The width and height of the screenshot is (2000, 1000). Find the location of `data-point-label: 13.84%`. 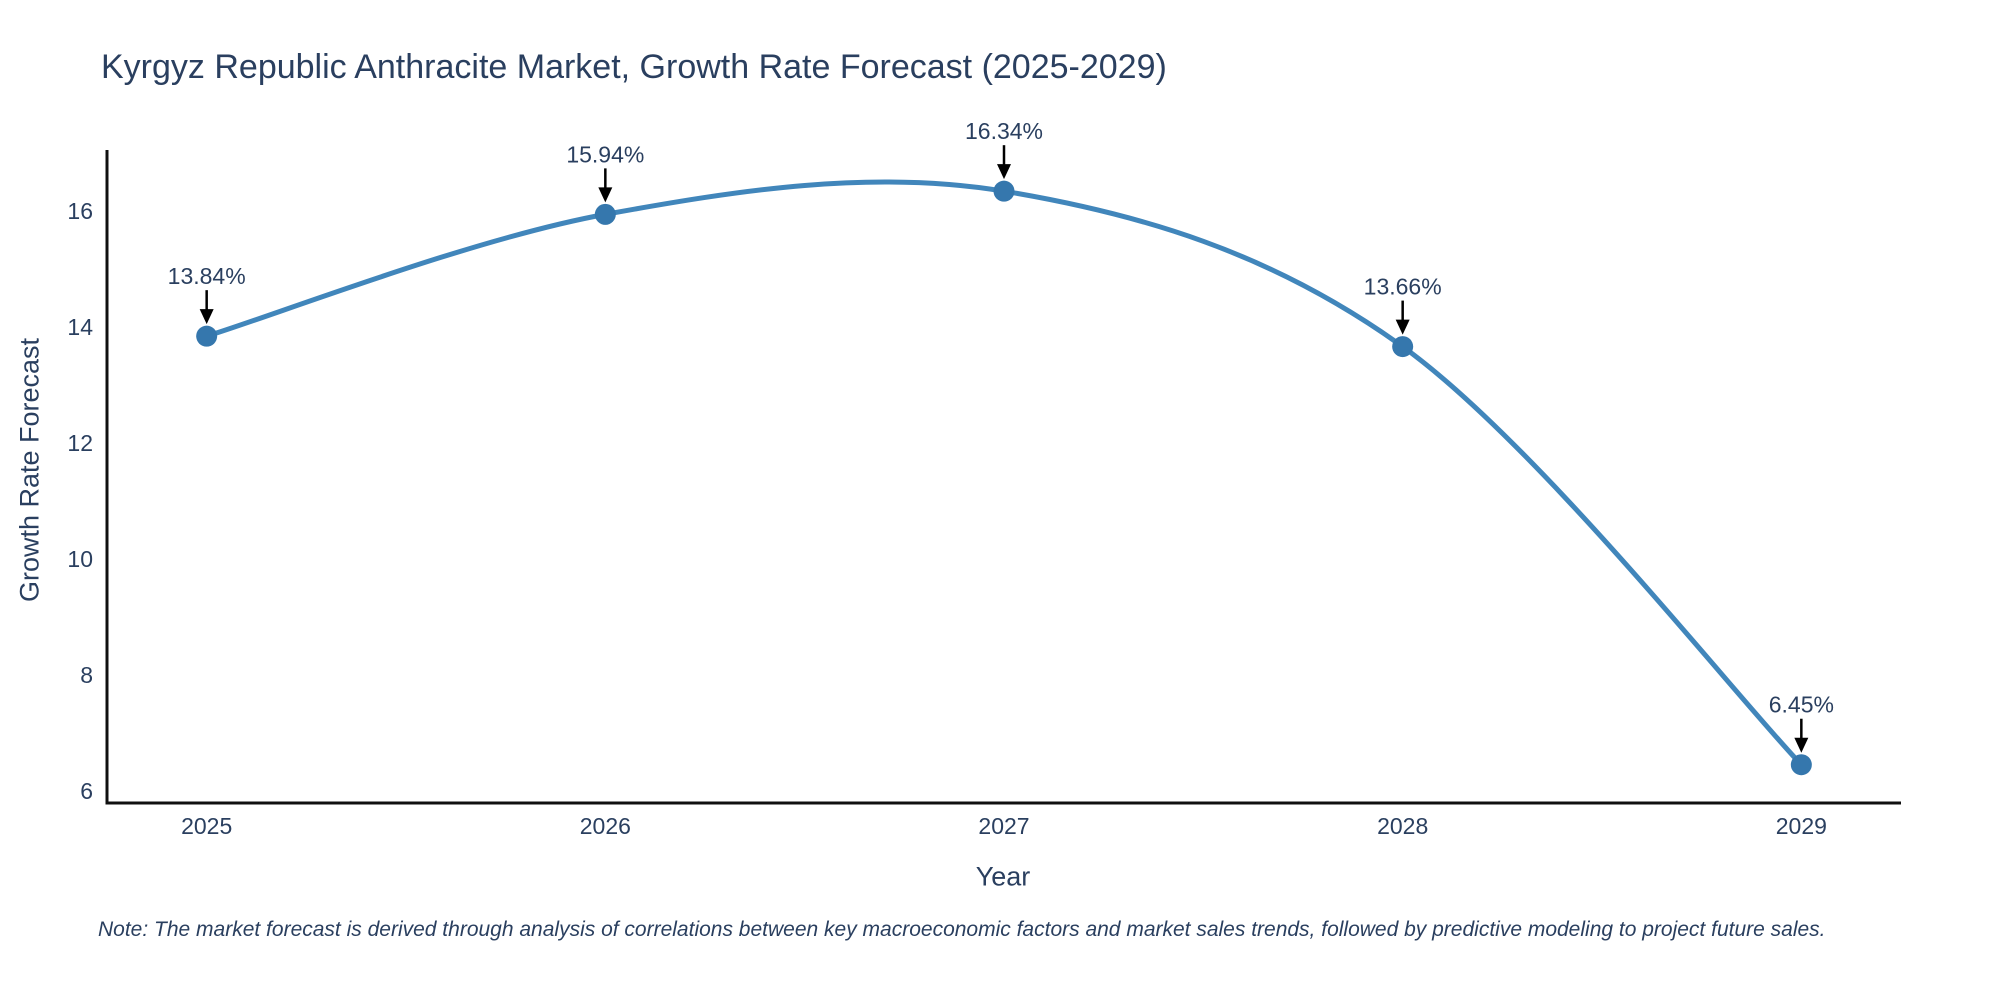

data-point-label: 13.84% is located at coordinates (207, 276).